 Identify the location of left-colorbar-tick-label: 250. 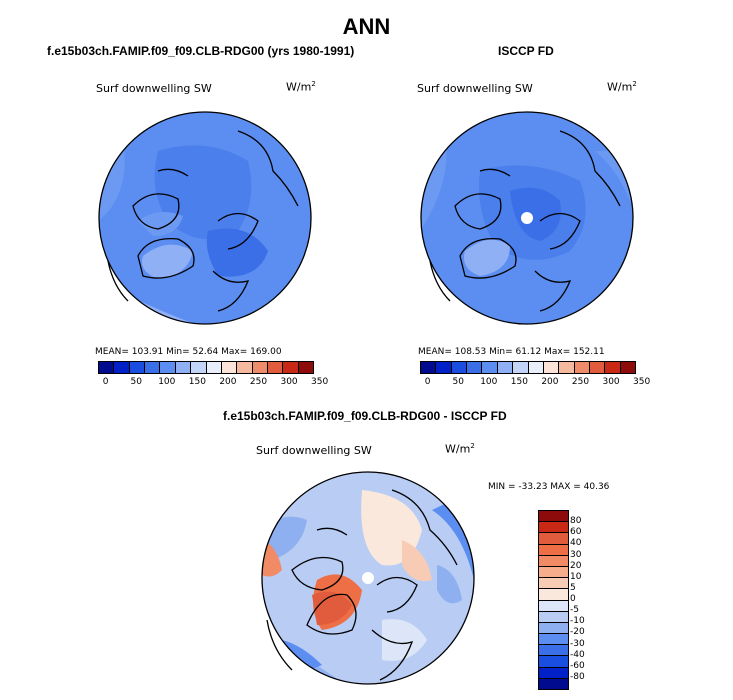
(258, 382).